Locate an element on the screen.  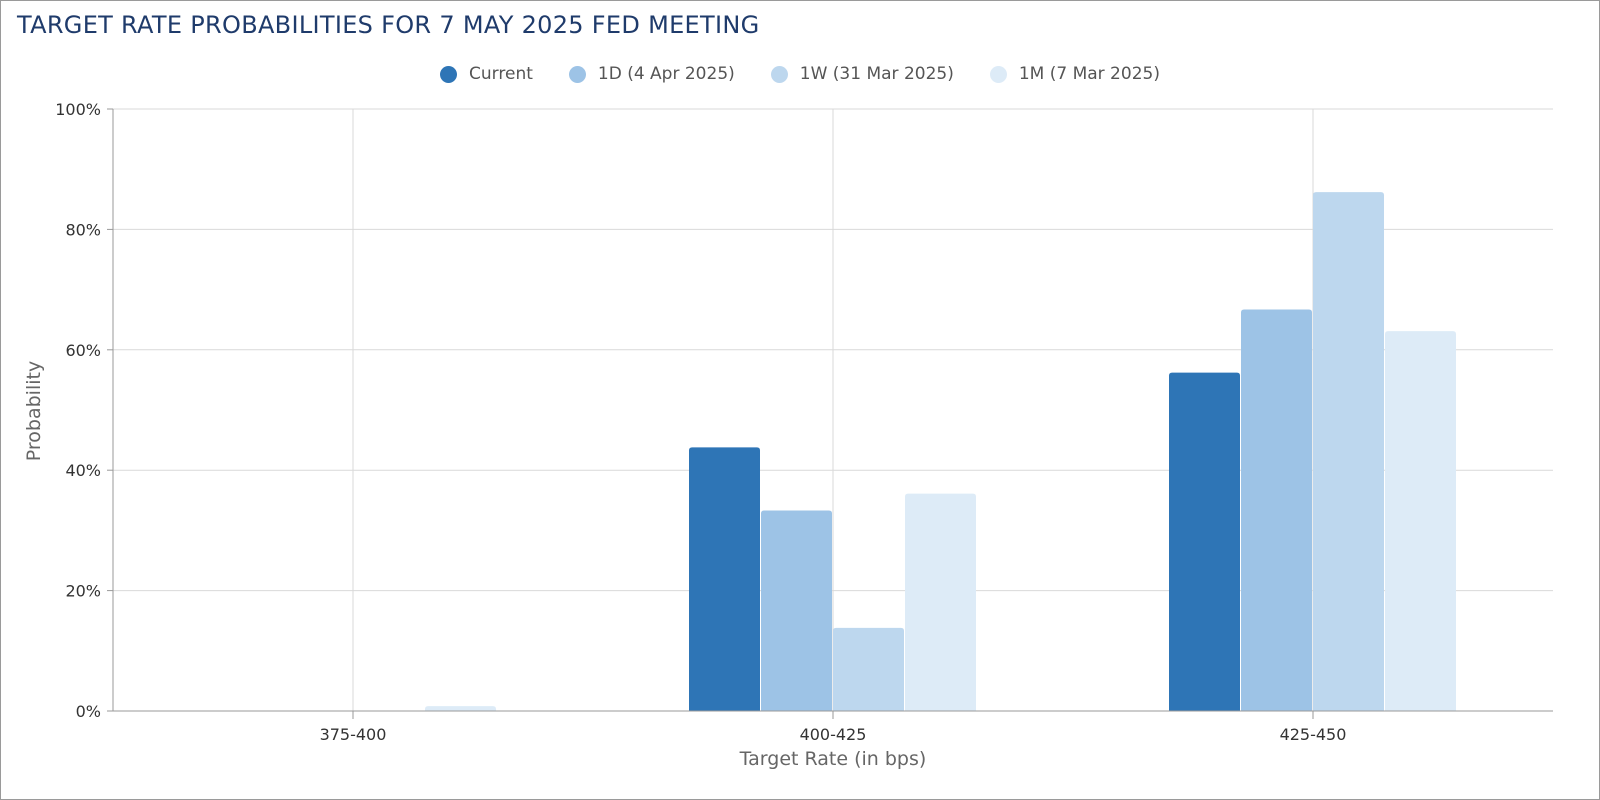
legend-marker-current is located at coordinates (449, 74).